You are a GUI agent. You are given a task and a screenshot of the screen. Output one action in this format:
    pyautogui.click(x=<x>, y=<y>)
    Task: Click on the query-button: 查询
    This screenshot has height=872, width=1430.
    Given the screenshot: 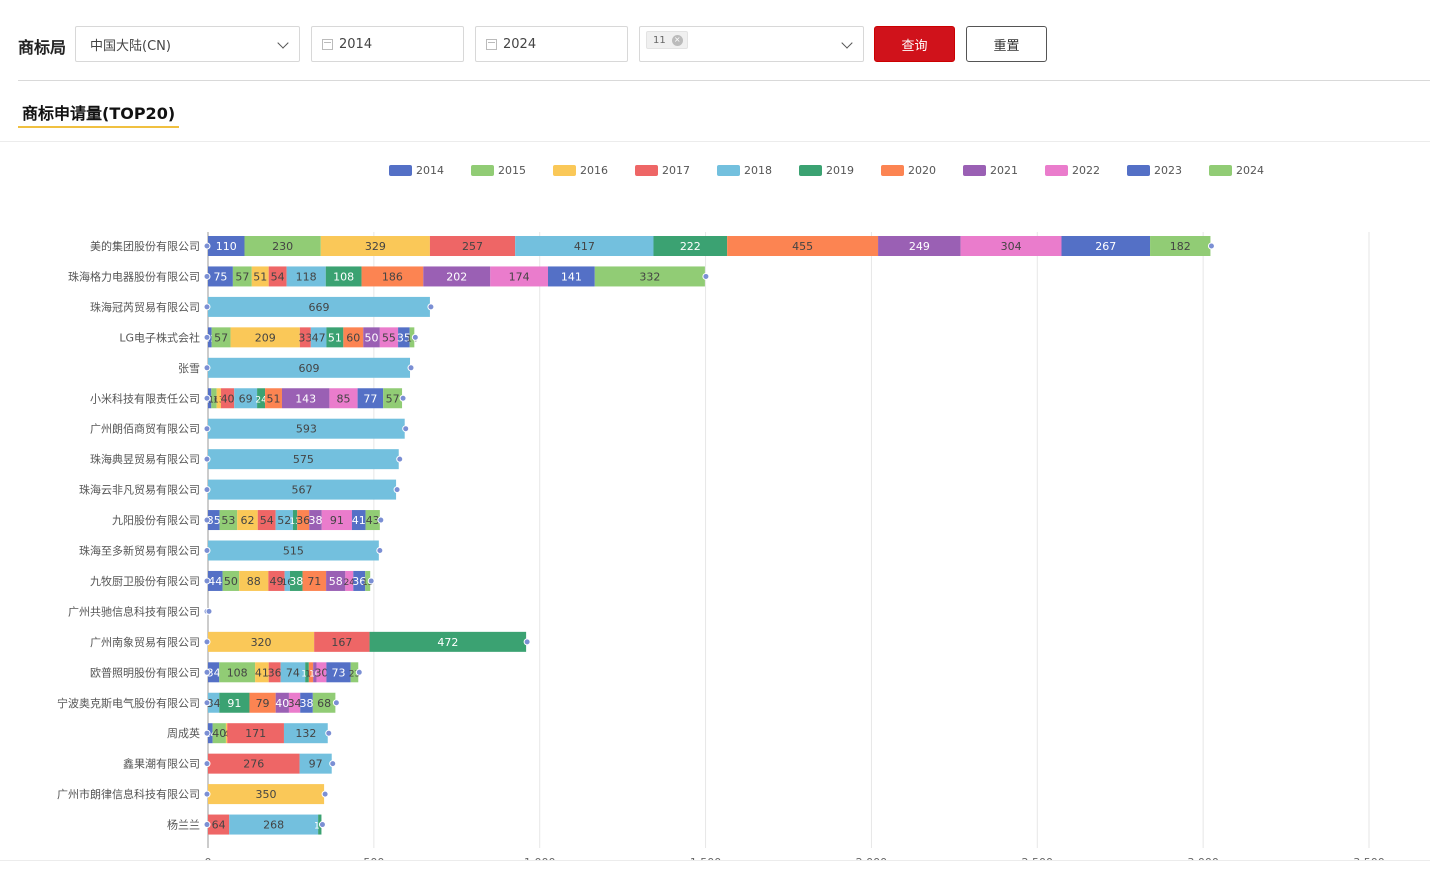 What is the action you would take?
    pyautogui.click(x=914, y=44)
    